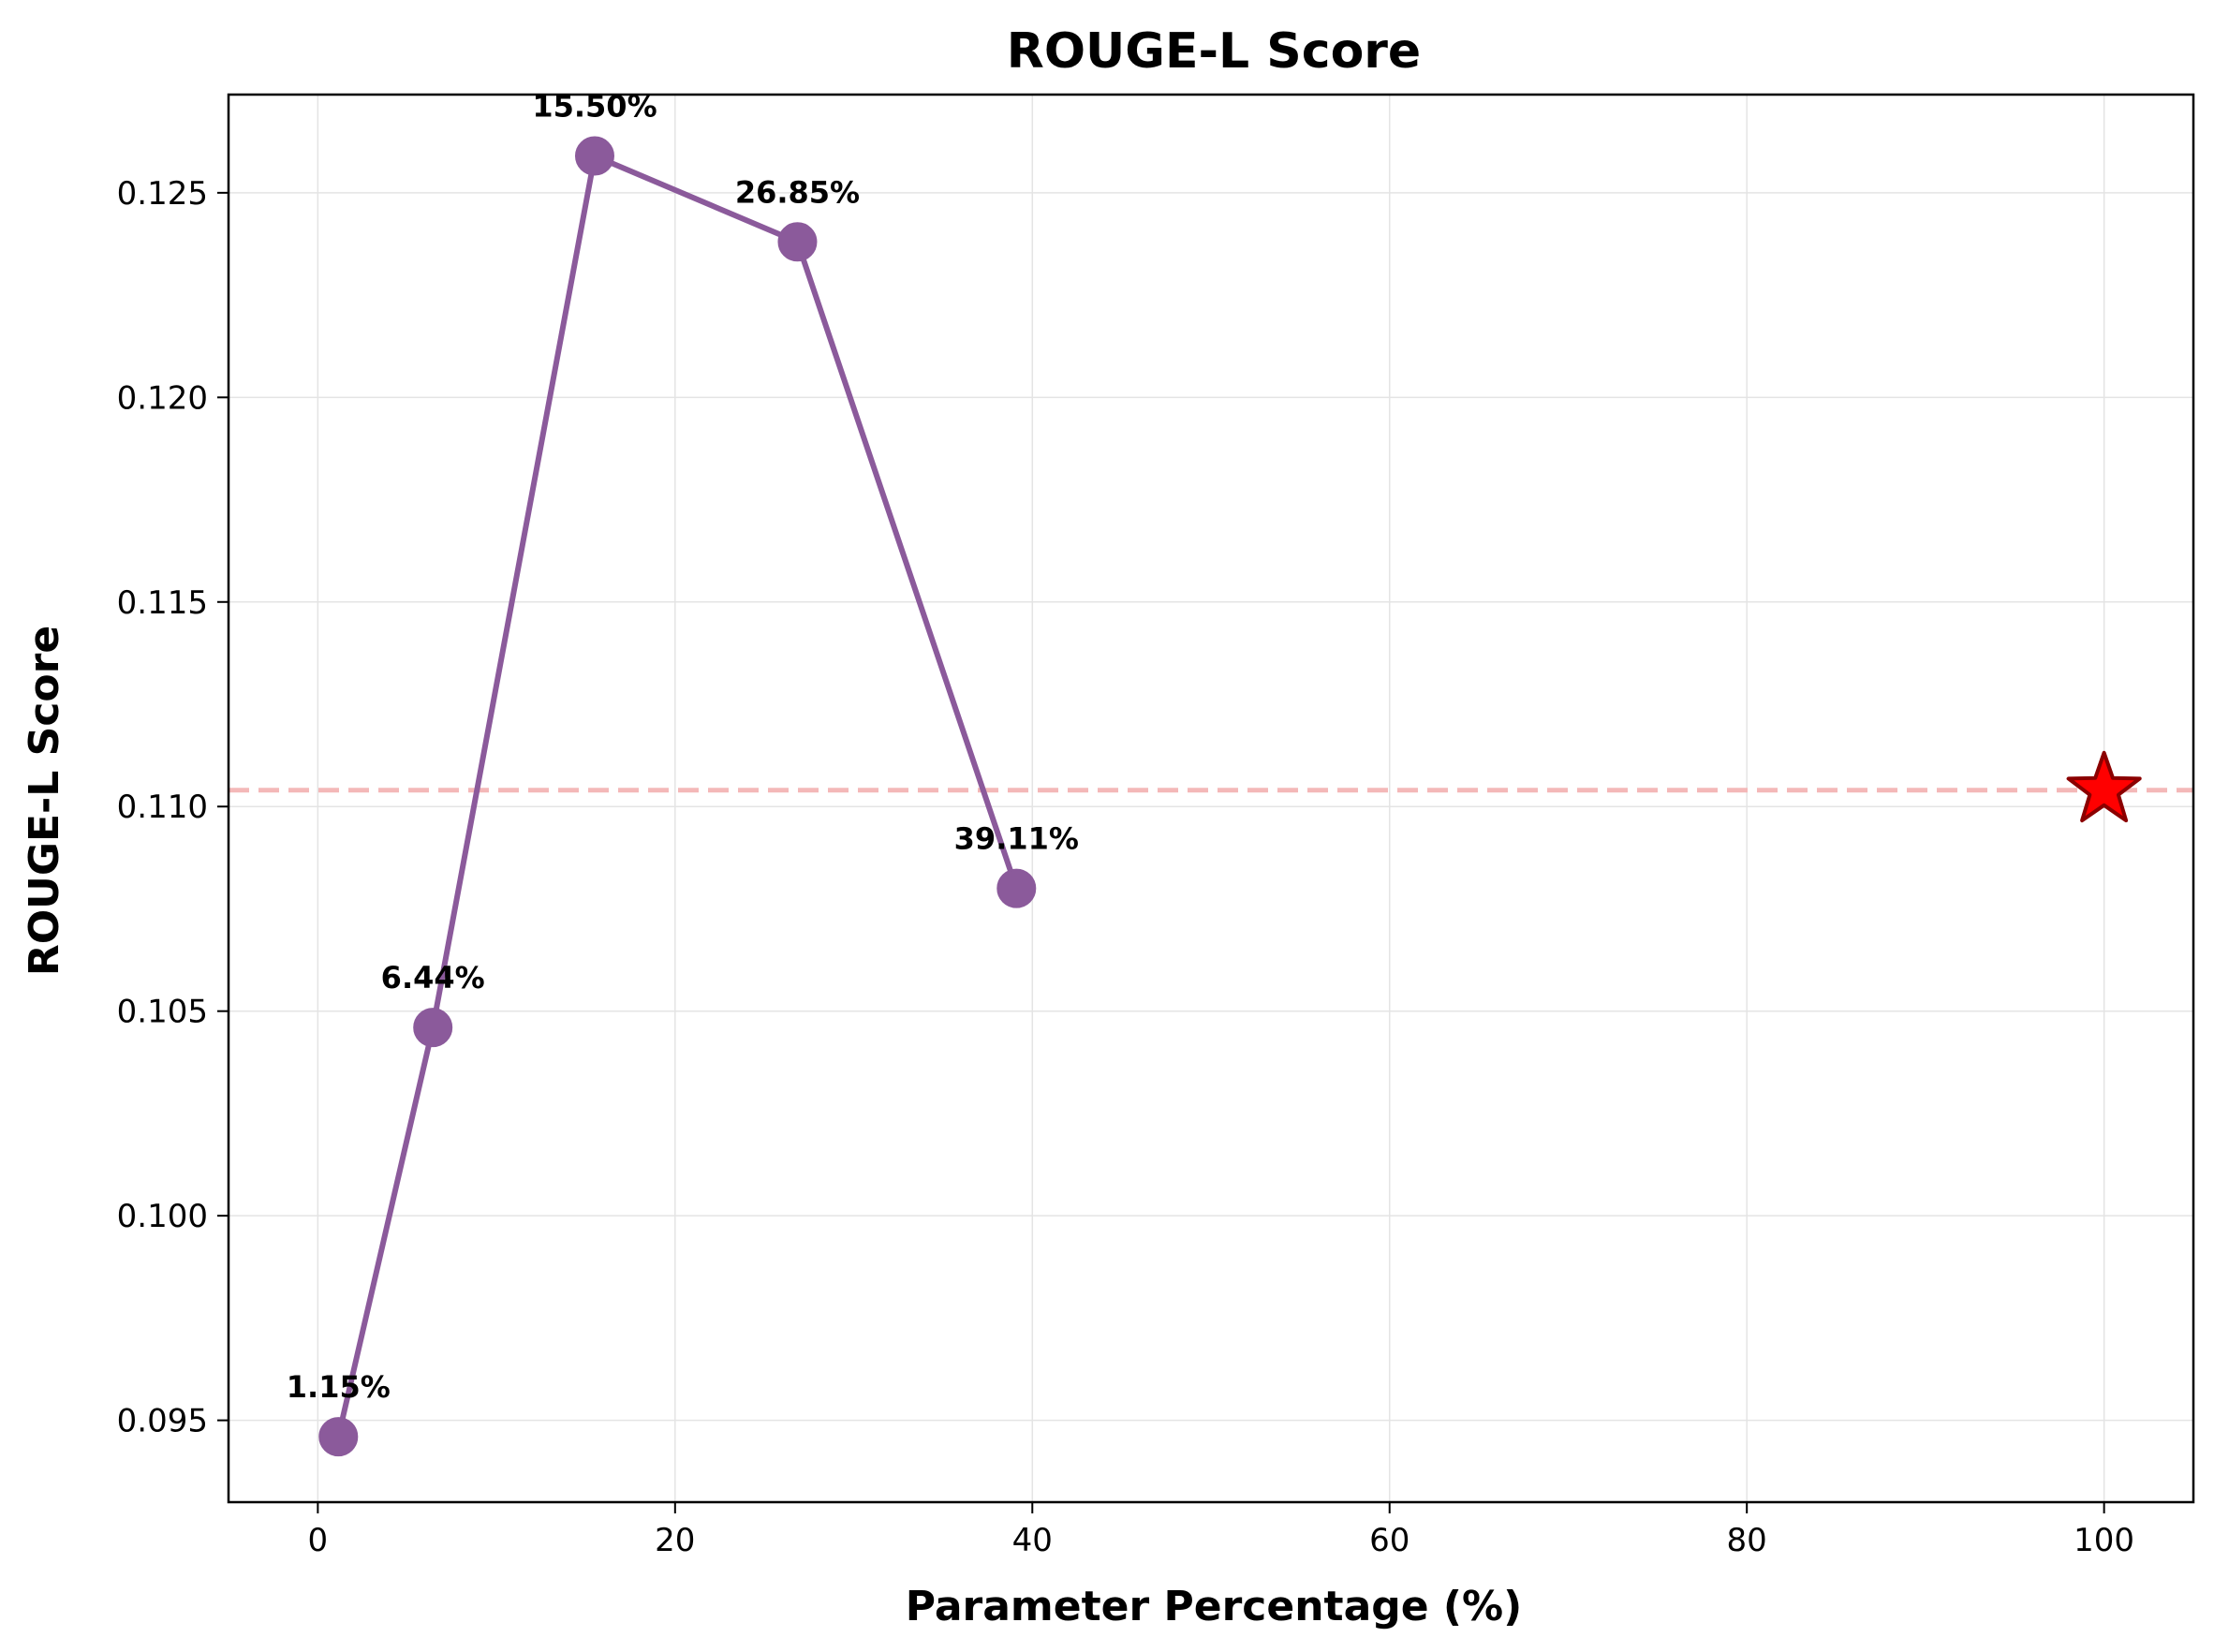 Image resolution: width=2214 pixels, height=1652 pixels. I want to click on y-tick-label: 0.115, so click(162, 603).